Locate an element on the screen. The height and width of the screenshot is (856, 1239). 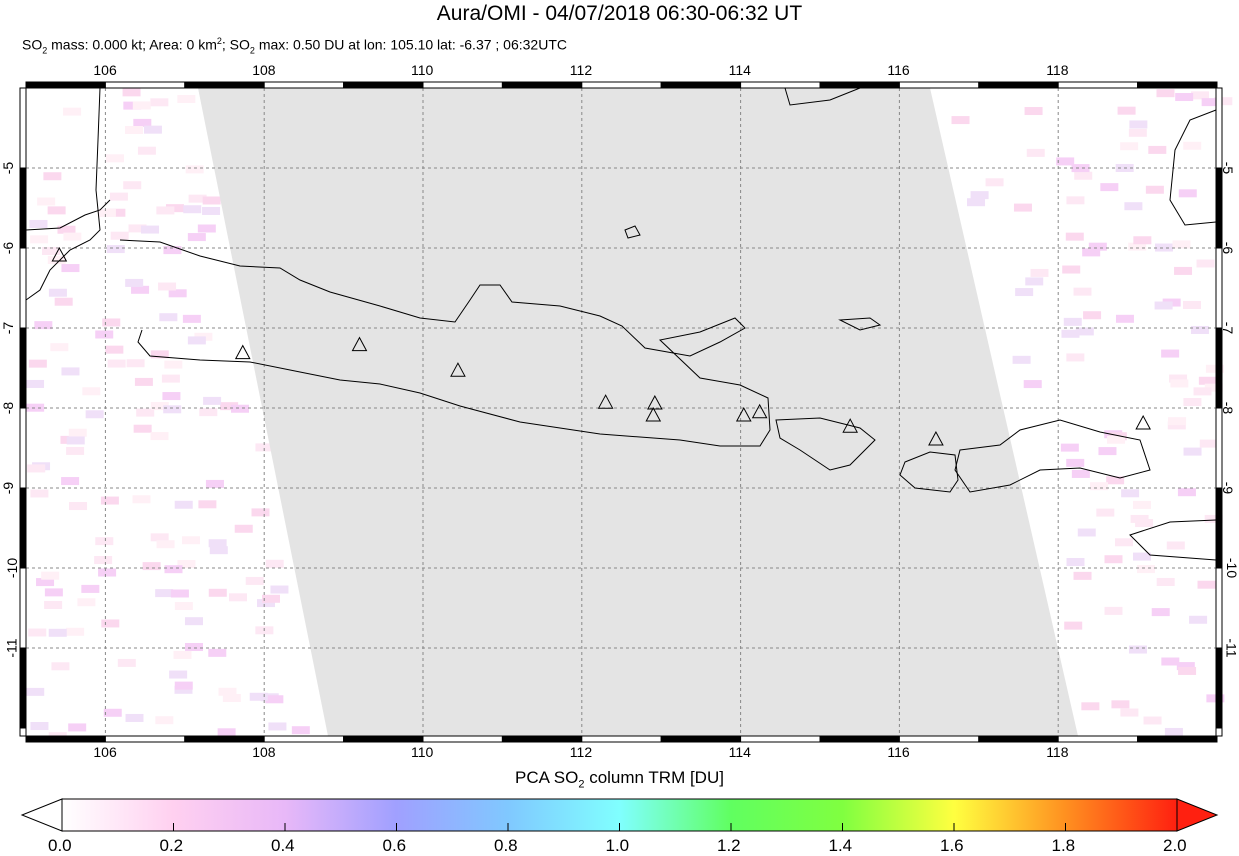
lon-tick-label: 108 is located at coordinates (264, 752).